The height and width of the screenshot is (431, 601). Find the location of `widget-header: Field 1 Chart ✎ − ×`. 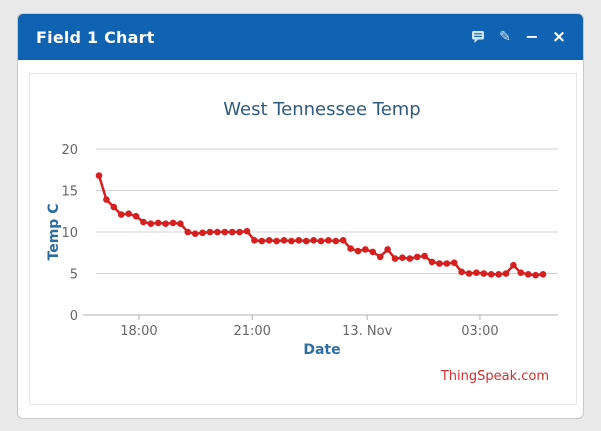

widget-header: Field 1 Chart ✎ − × is located at coordinates (300, 37).